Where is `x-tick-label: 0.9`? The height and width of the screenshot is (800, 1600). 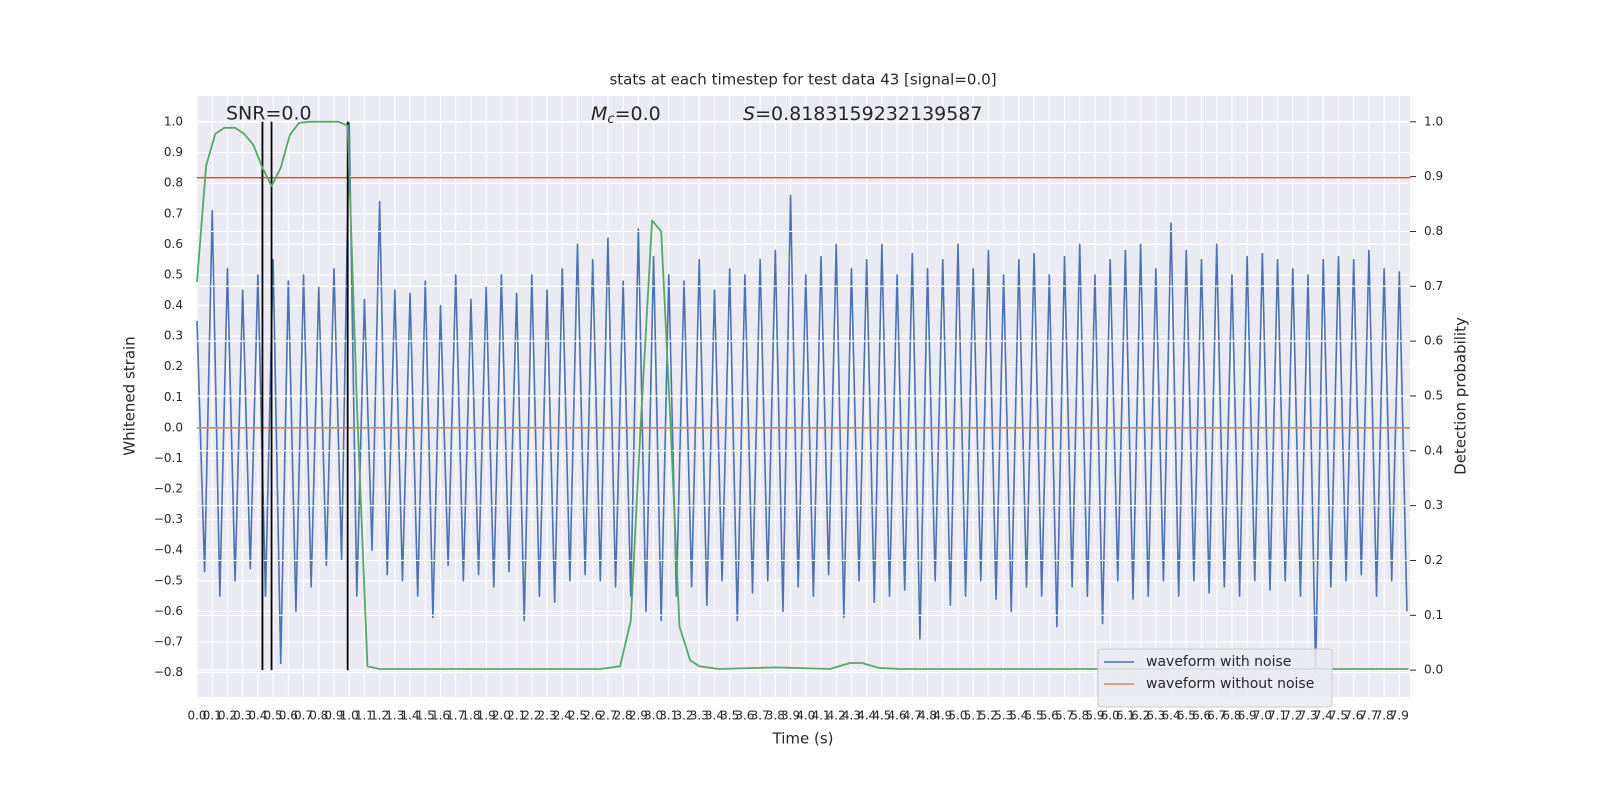 x-tick-label: 0.9 is located at coordinates (333, 716).